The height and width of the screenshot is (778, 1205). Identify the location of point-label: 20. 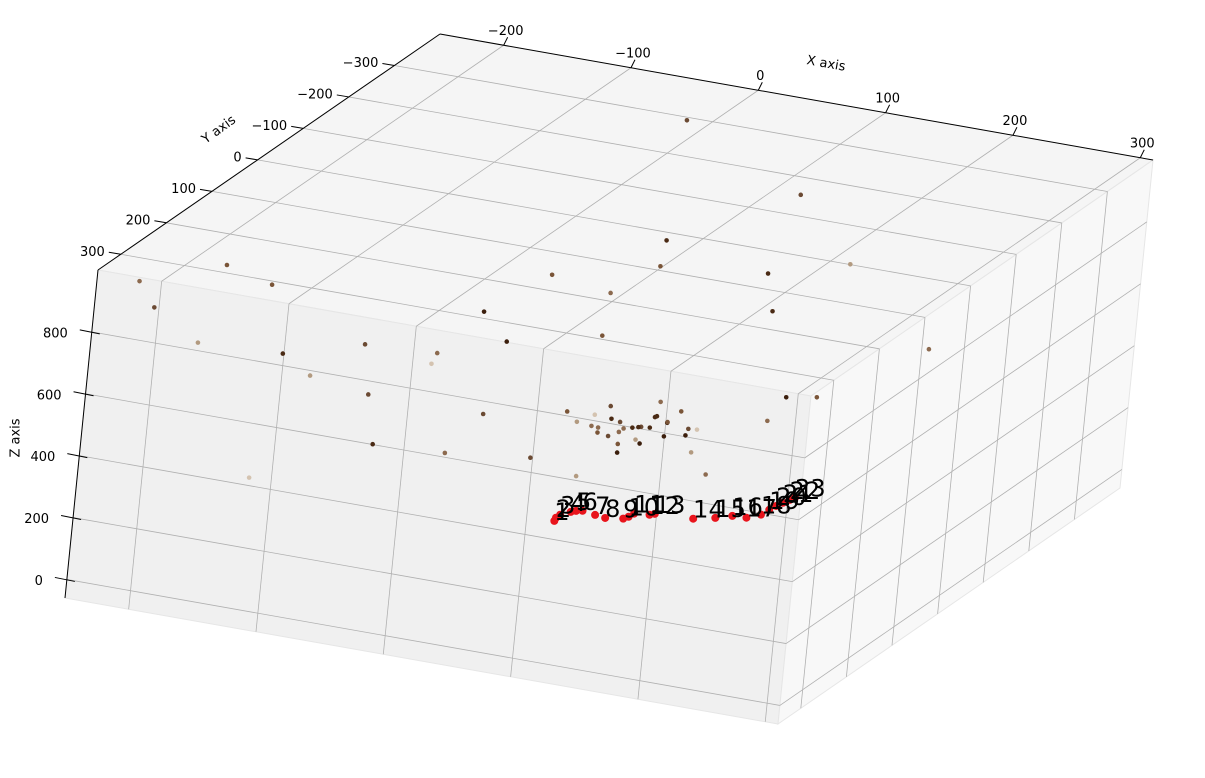
(791, 497).